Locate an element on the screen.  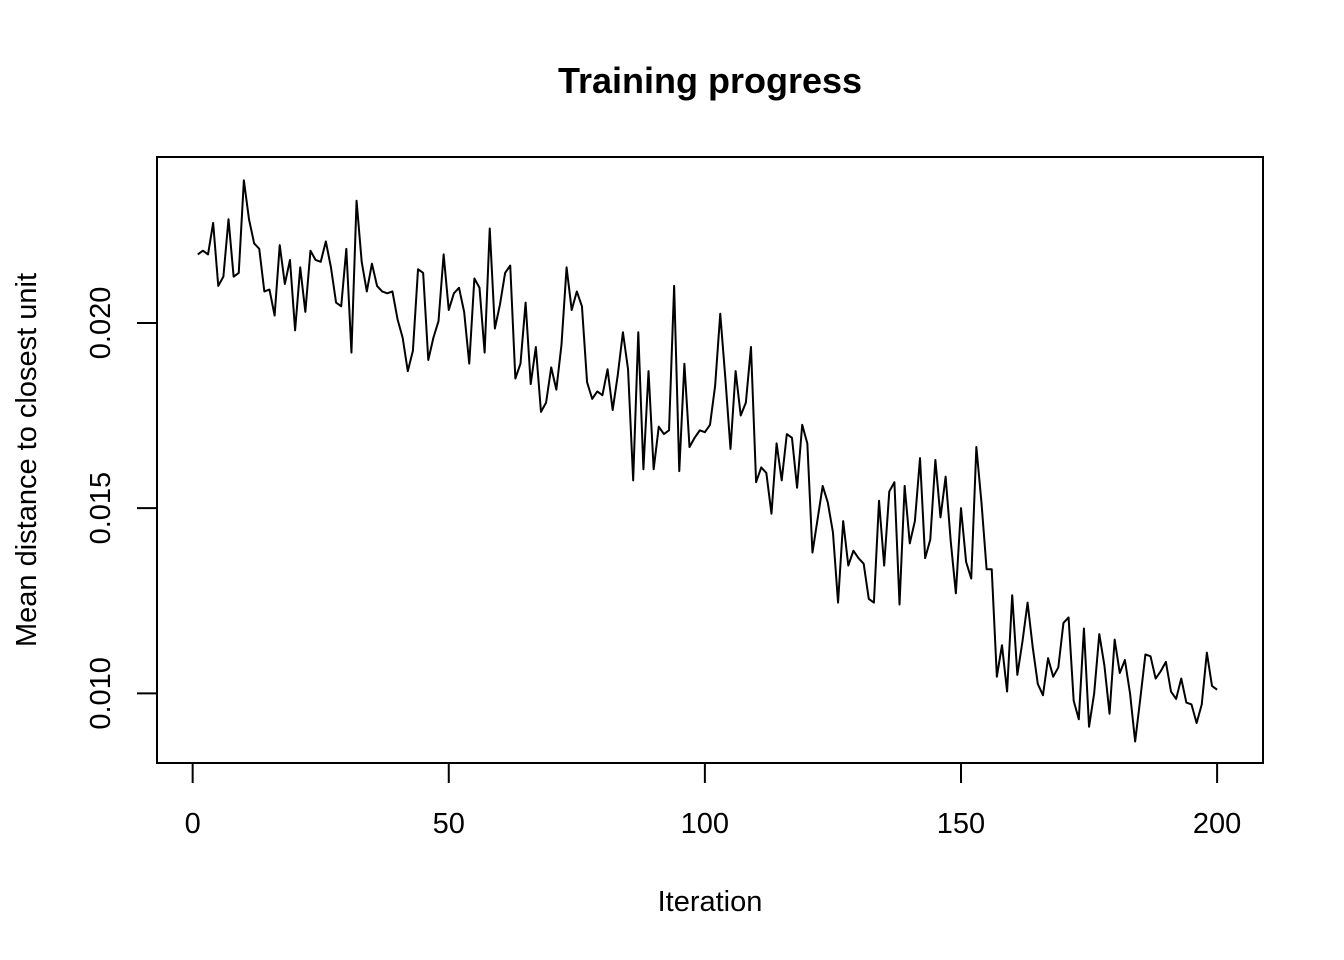
y-tick-label: 0.010 is located at coordinates (101, 693).